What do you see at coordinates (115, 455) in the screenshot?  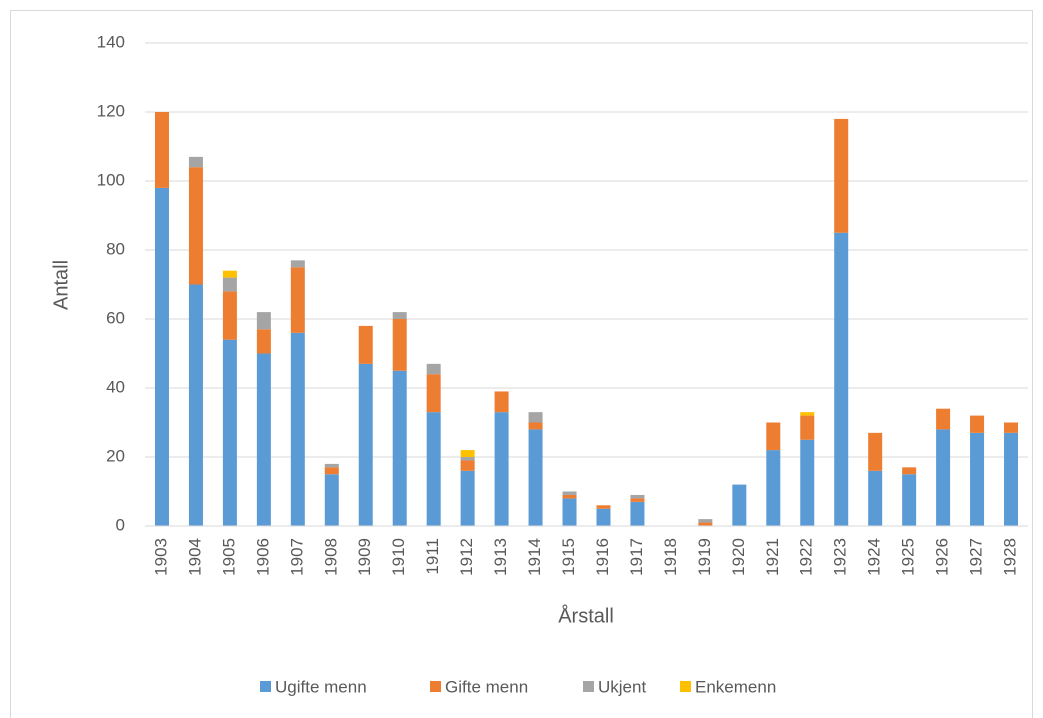 I see `y-tick-label: 20` at bounding box center [115, 455].